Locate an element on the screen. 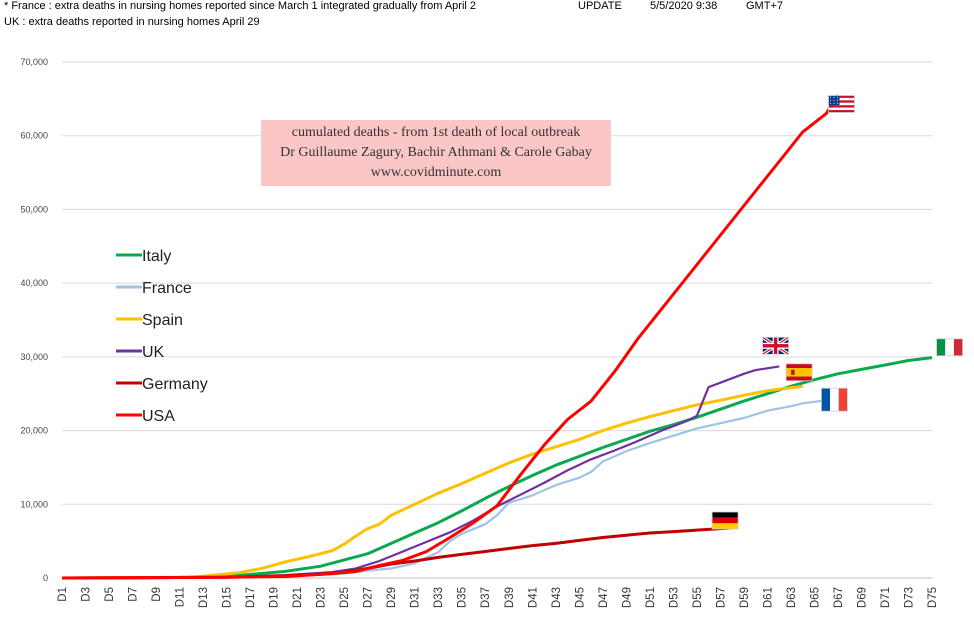 The width and height of the screenshot is (974, 625). x-tick-label: D69 is located at coordinates (862, 597).